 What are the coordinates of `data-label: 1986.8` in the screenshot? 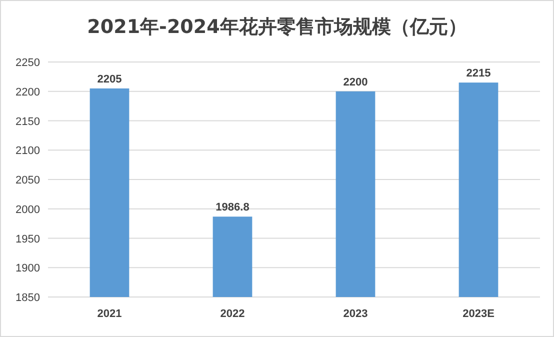 It's located at (233, 208).